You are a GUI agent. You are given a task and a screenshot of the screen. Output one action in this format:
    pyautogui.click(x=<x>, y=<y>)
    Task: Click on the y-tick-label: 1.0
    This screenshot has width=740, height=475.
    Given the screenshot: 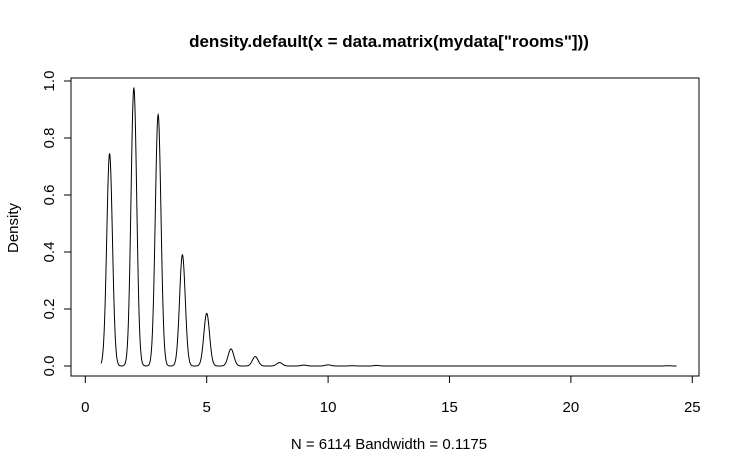 What is the action you would take?
    pyautogui.click(x=49, y=81)
    